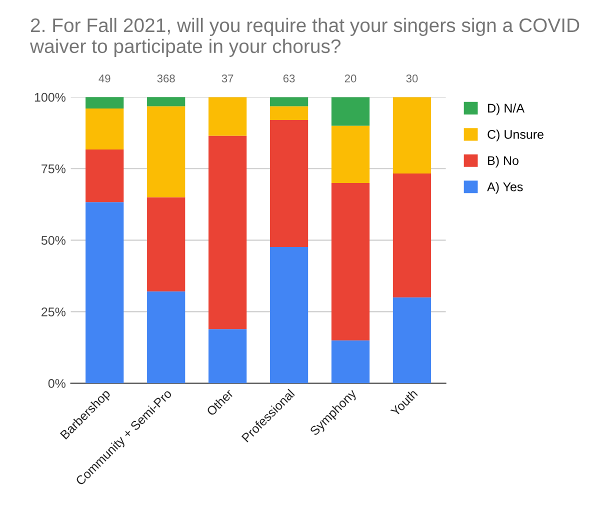 The width and height of the screenshot is (600, 511). I want to click on annotation: 30, so click(412, 78).